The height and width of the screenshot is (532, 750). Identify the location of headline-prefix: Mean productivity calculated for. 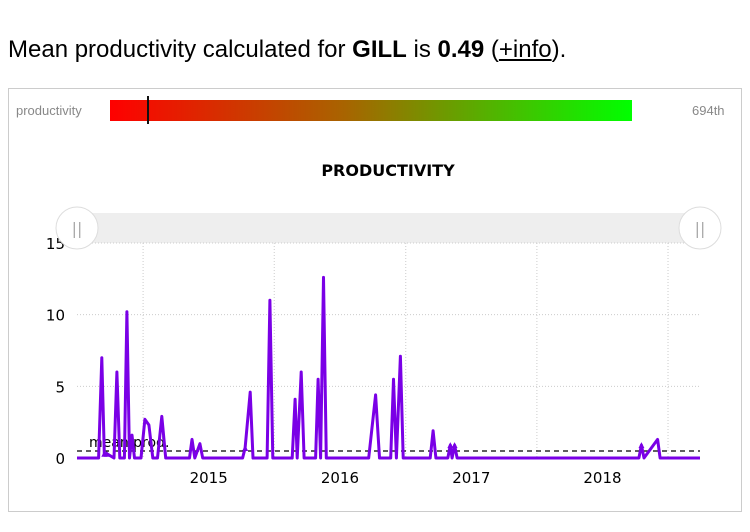
(180, 49).